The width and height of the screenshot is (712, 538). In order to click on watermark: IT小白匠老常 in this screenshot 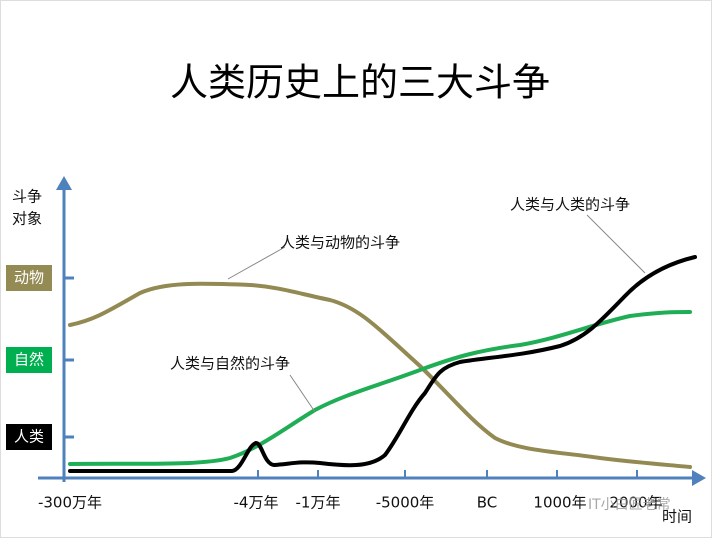, I will do `click(629, 505)`.